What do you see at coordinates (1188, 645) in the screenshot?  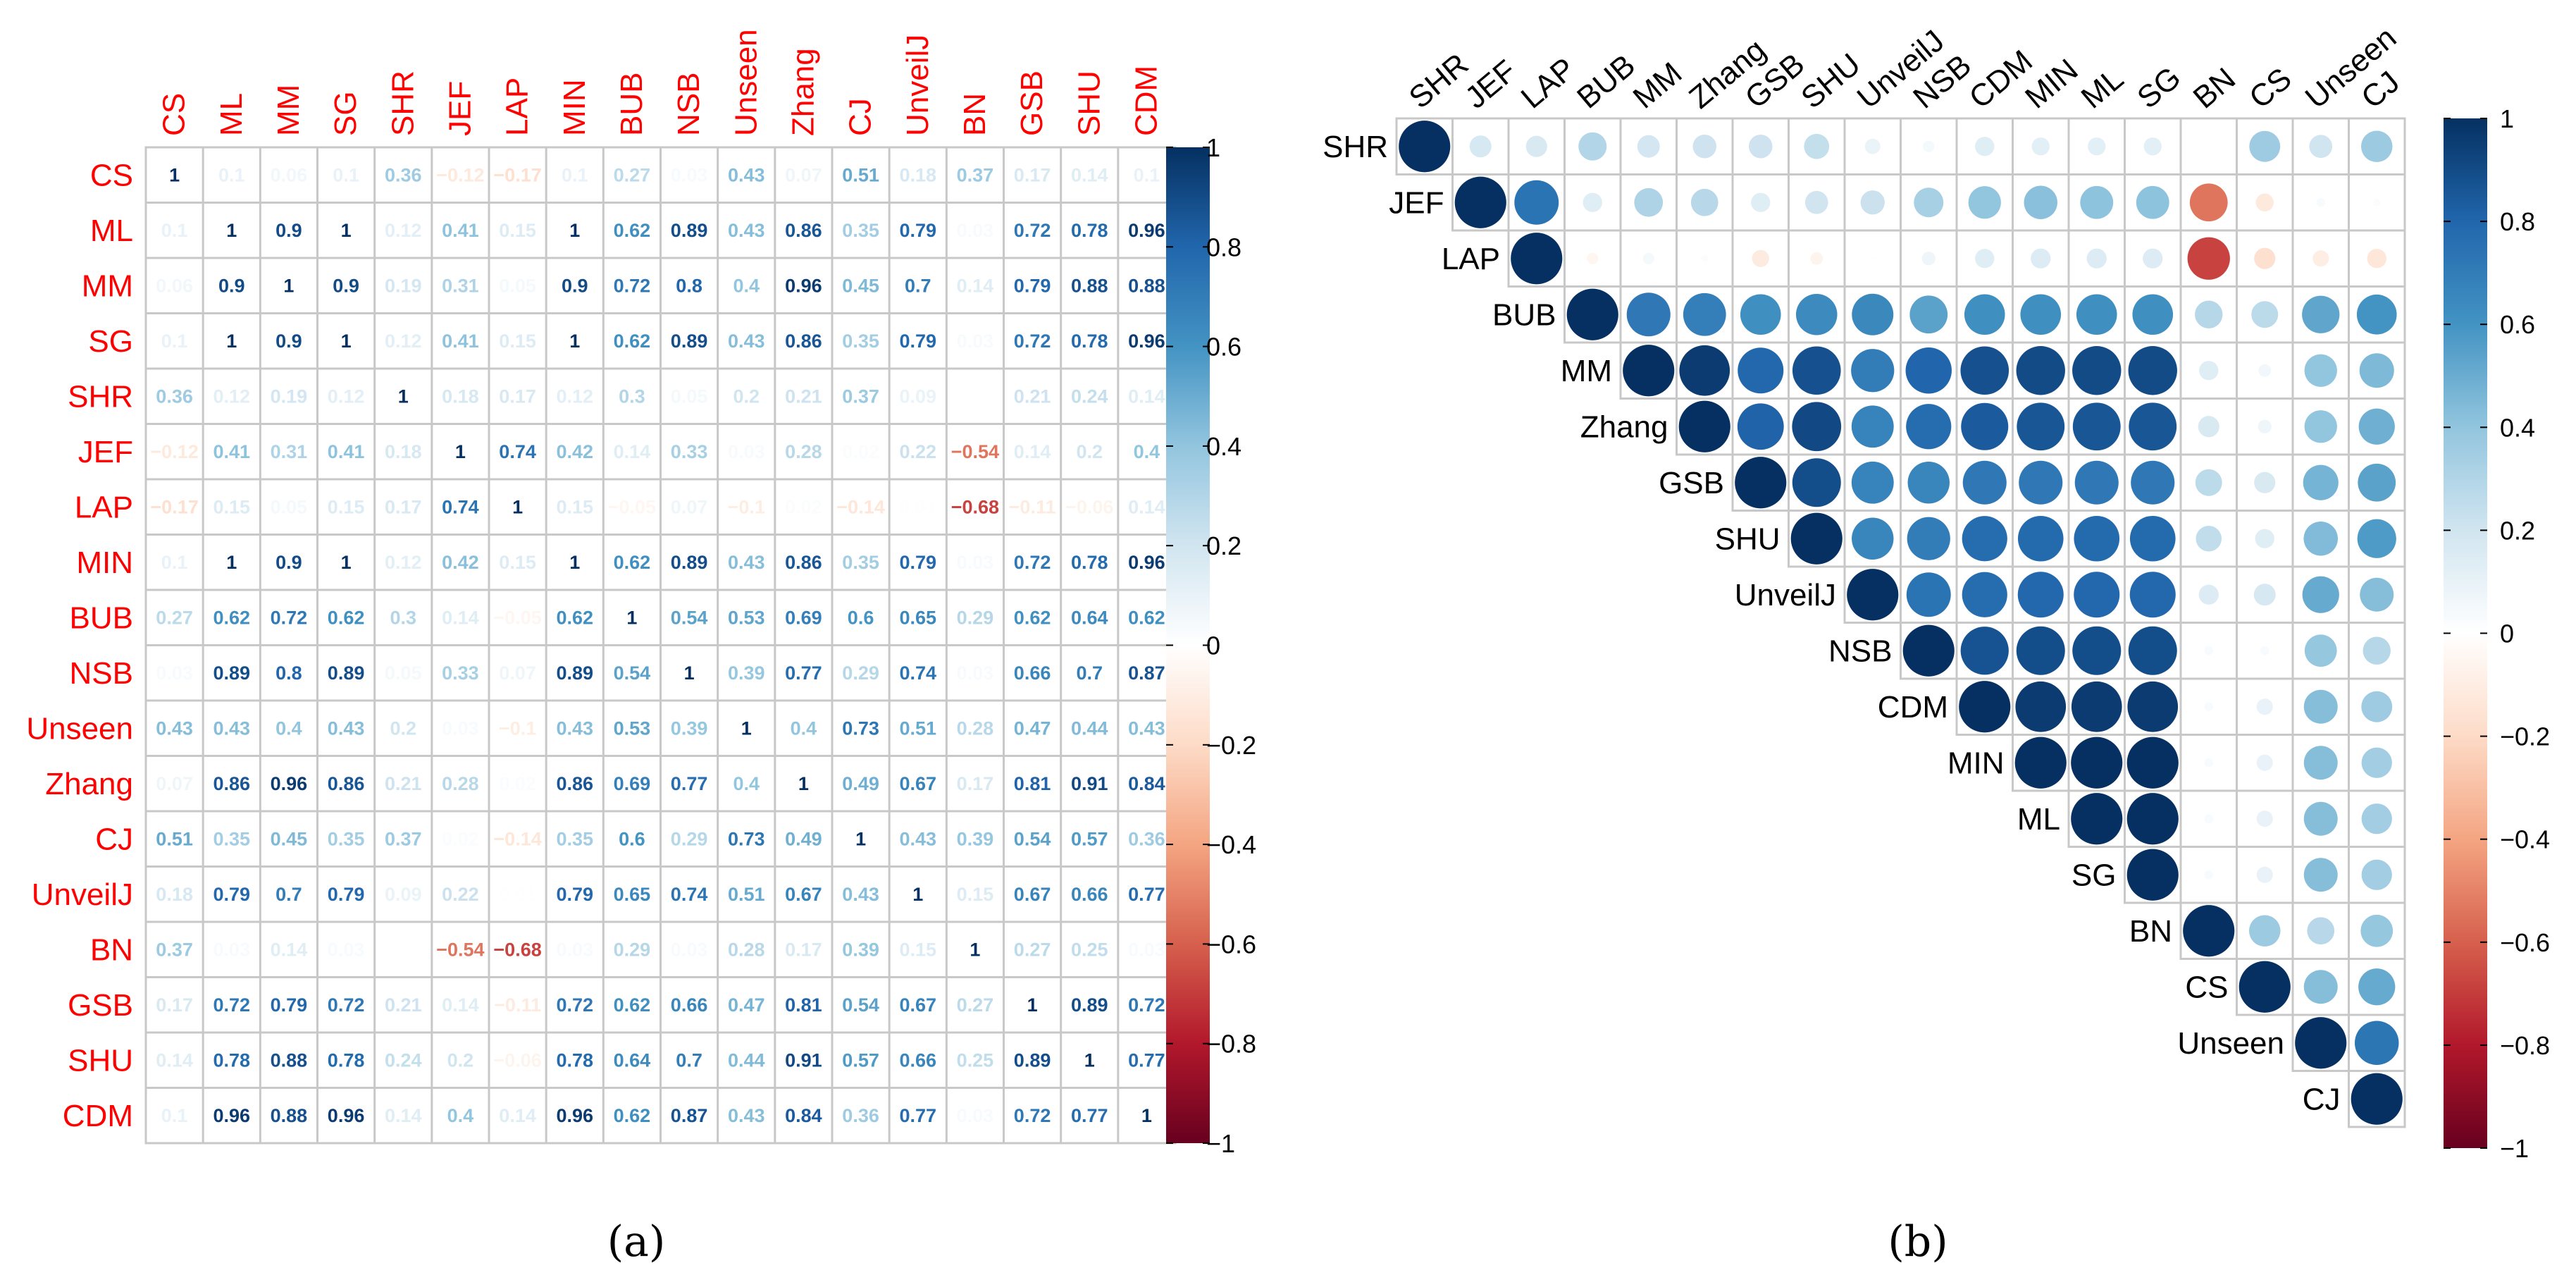 I see `colorbar-a-gradient-bar` at bounding box center [1188, 645].